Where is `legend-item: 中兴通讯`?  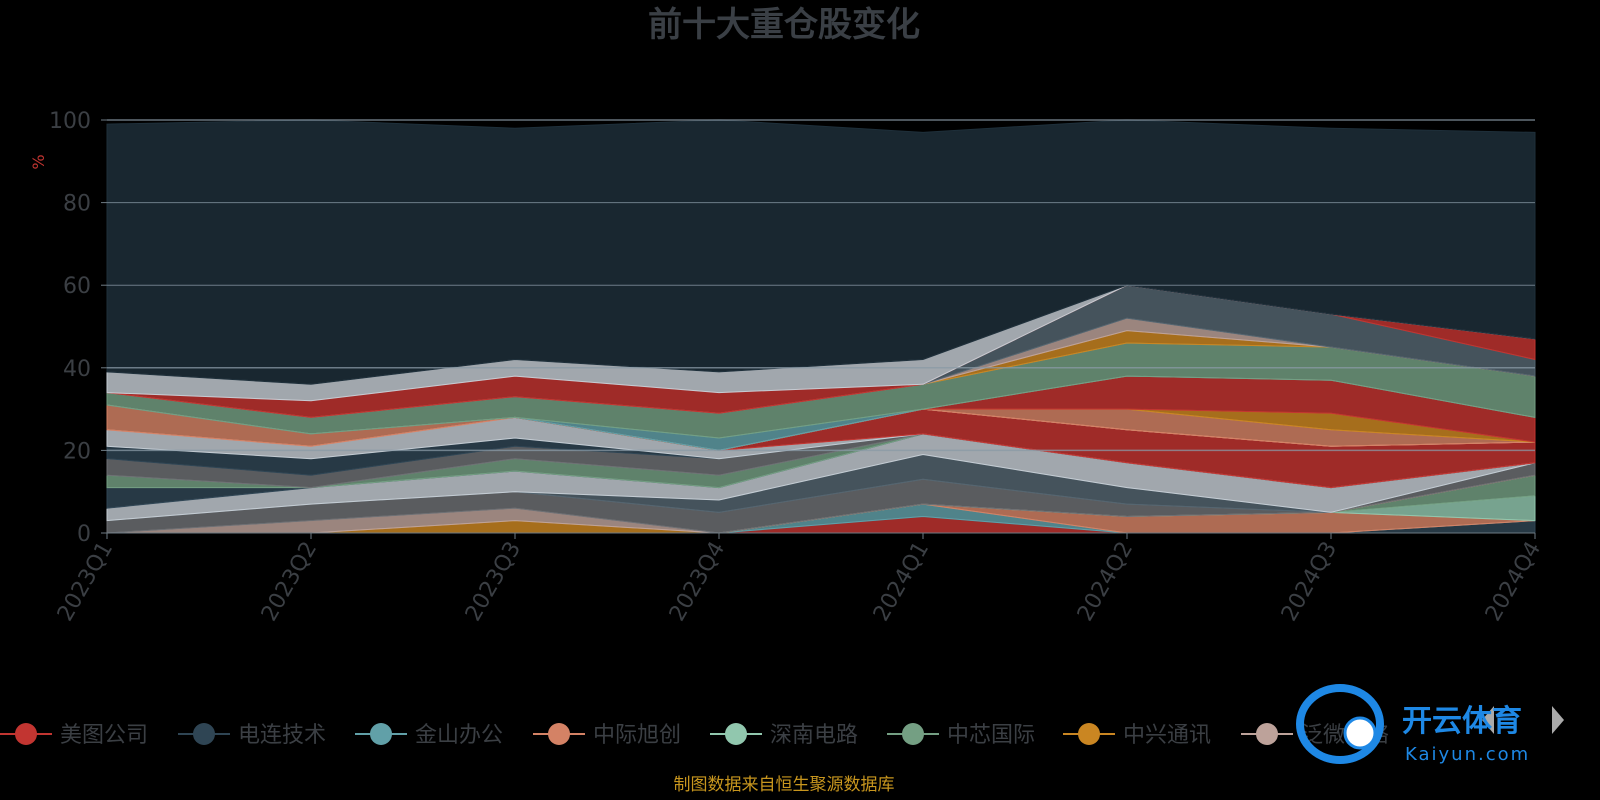 legend-item: 中兴通讯 is located at coordinates (1137, 735).